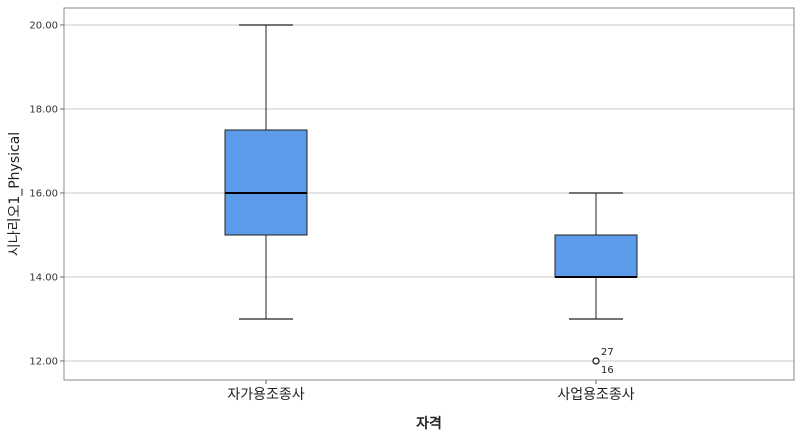  I want to click on y-tick-label: 16.00, so click(43, 194).